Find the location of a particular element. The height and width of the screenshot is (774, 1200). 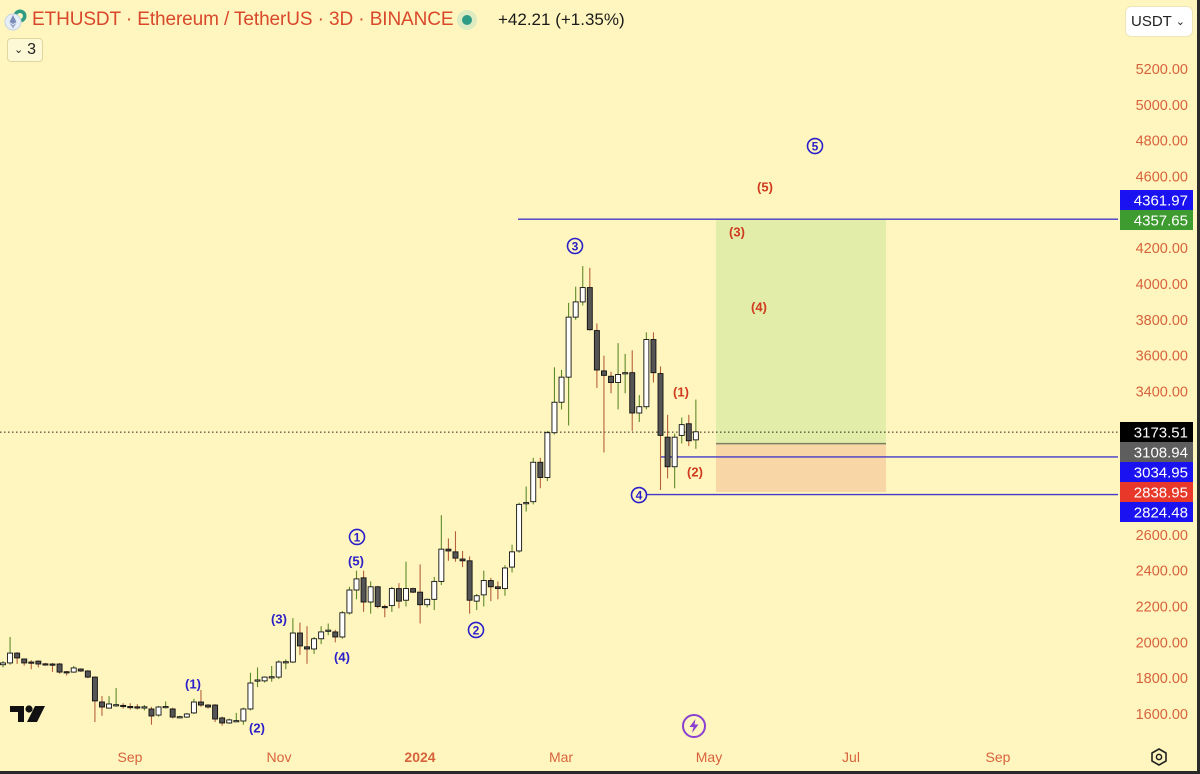

long-position-tool is located at coordinates (801, 356).